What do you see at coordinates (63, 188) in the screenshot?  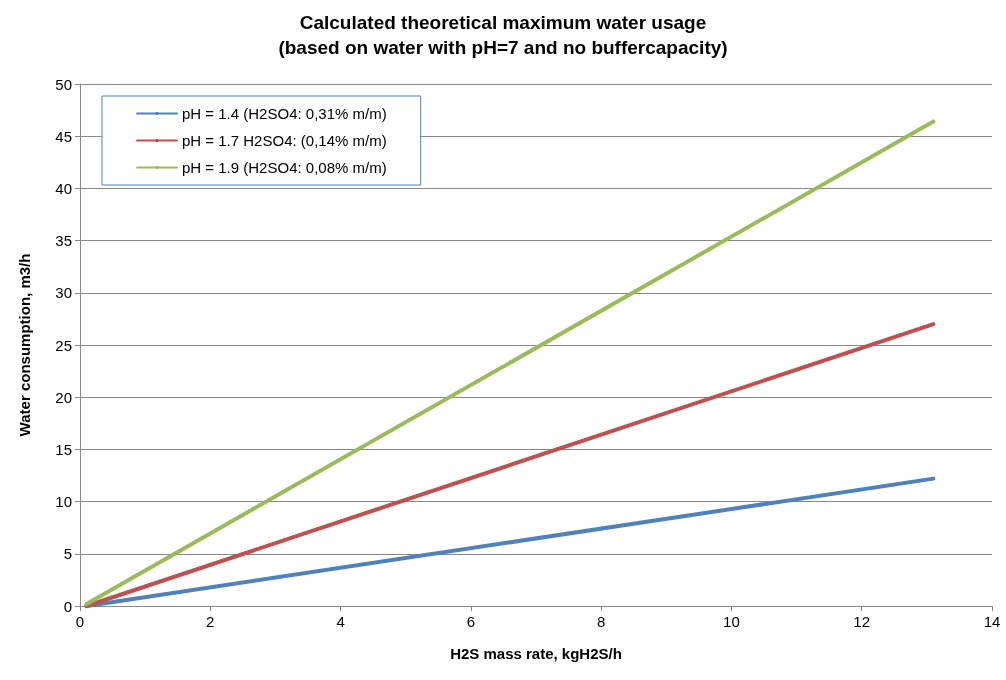 I see `y-tick-label: 40` at bounding box center [63, 188].